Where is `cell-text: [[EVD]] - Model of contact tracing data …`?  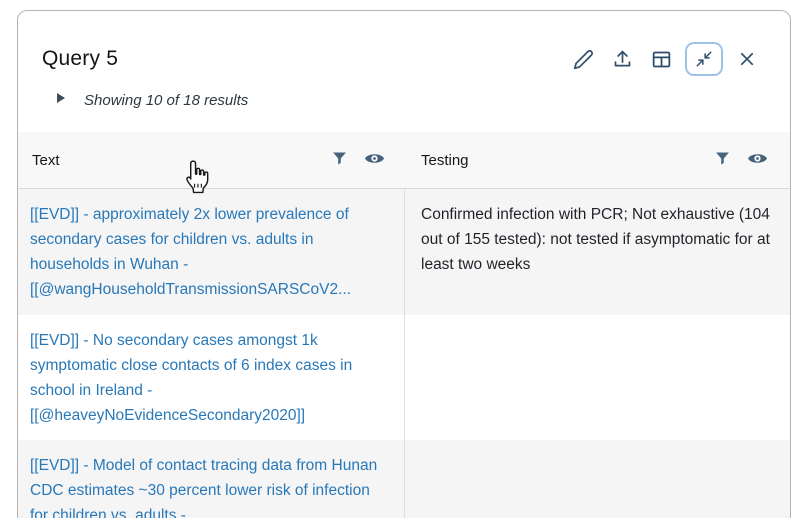
cell-text: [[EVD]] - Model of contact tracing data … is located at coordinates (211, 479).